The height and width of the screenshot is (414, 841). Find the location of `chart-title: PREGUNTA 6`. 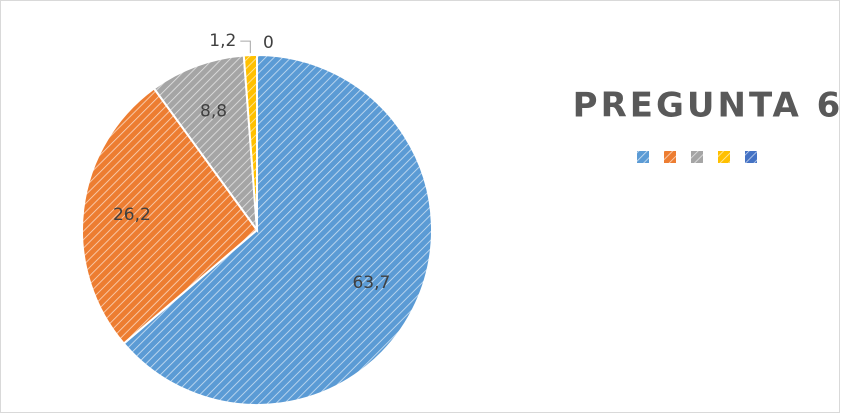

chart-title: PREGUNTA 6 is located at coordinates (707, 106).